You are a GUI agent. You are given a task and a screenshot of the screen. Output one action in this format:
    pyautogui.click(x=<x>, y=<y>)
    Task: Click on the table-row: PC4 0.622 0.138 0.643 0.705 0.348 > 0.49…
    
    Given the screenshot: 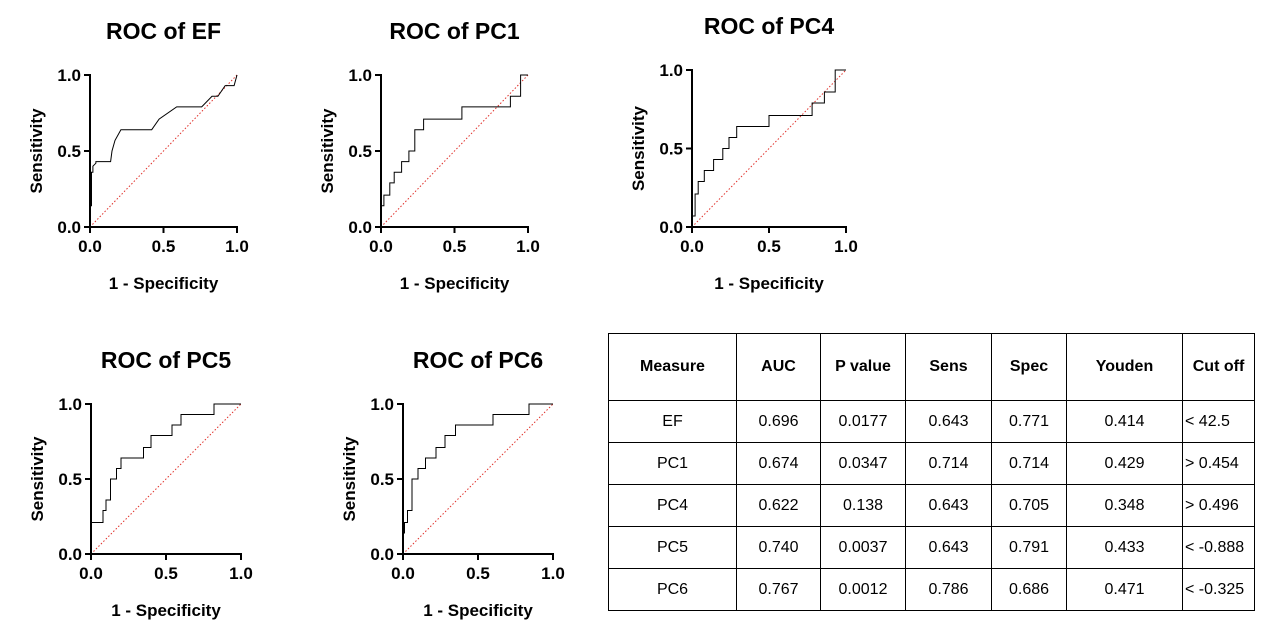 What is the action you would take?
    pyautogui.click(x=931, y=505)
    